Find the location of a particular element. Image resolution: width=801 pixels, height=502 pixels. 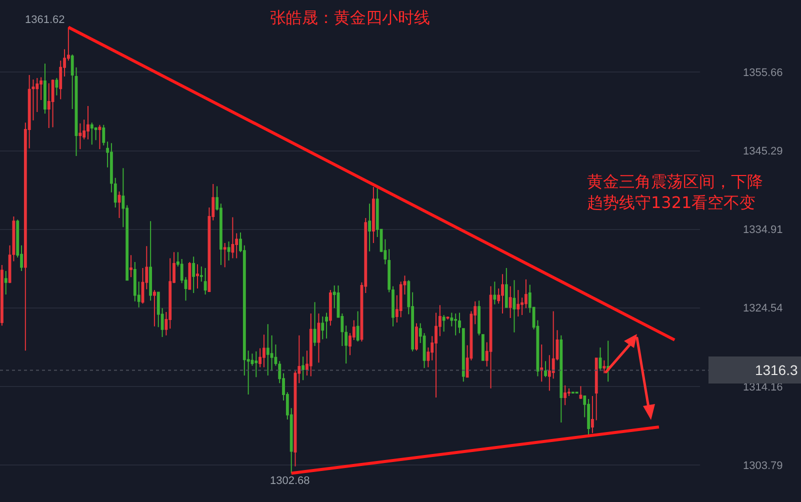

y-tick-label: 1355.66 is located at coordinates (763, 73).